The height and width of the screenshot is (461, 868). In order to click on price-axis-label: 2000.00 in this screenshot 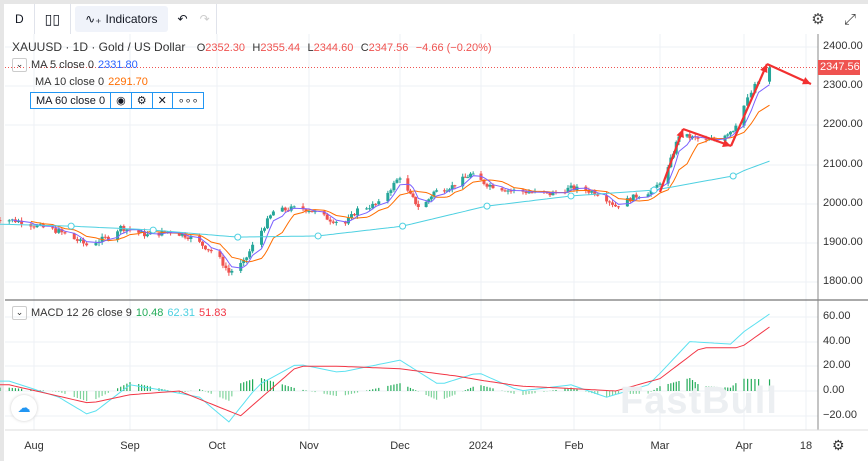, I will do `click(843, 202)`.